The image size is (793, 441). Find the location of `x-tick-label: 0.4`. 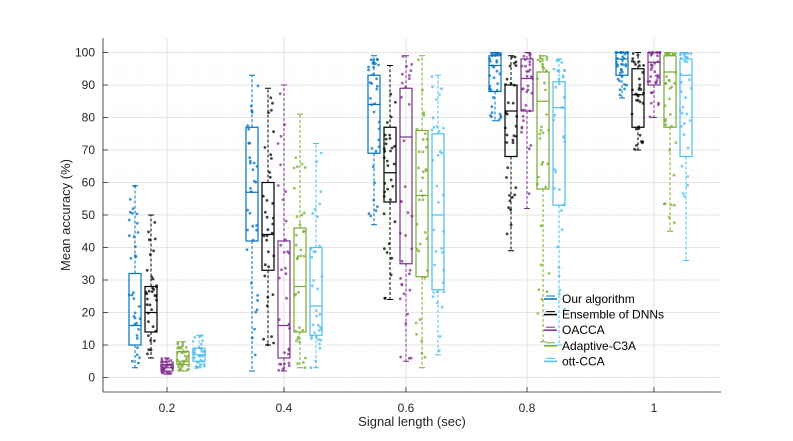

x-tick-label: 0.4 is located at coordinates (284, 408).